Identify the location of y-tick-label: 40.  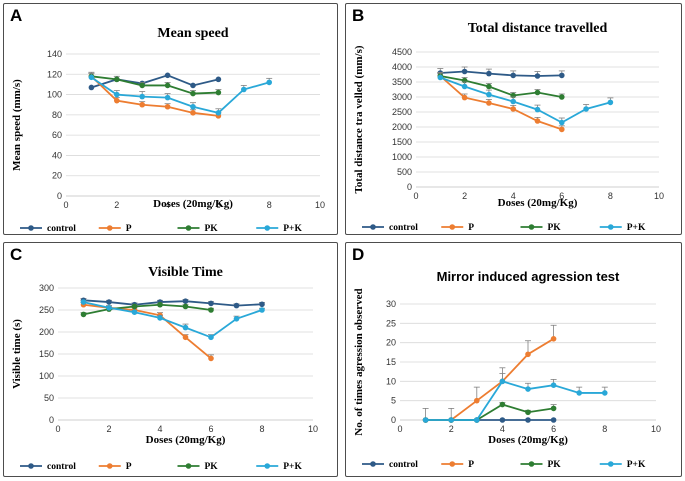
(57, 155).